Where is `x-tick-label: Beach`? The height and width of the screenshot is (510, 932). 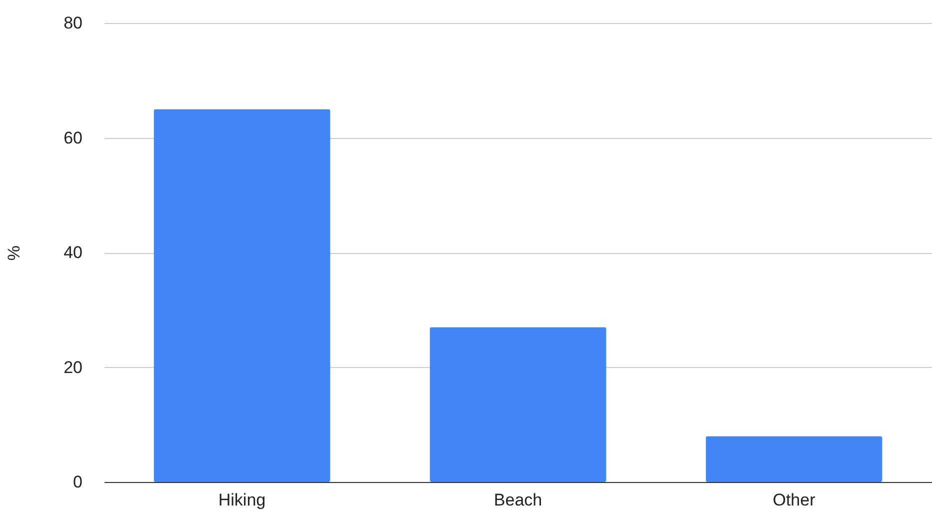 x-tick-label: Beach is located at coordinates (518, 500).